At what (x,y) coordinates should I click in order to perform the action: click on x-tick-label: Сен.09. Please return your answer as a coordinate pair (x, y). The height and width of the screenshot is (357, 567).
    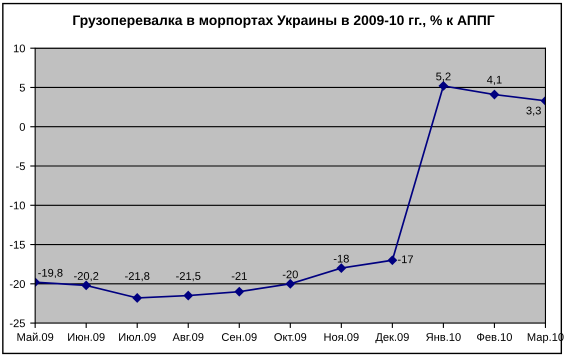
    Looking at the image, I should click on (239, 337).